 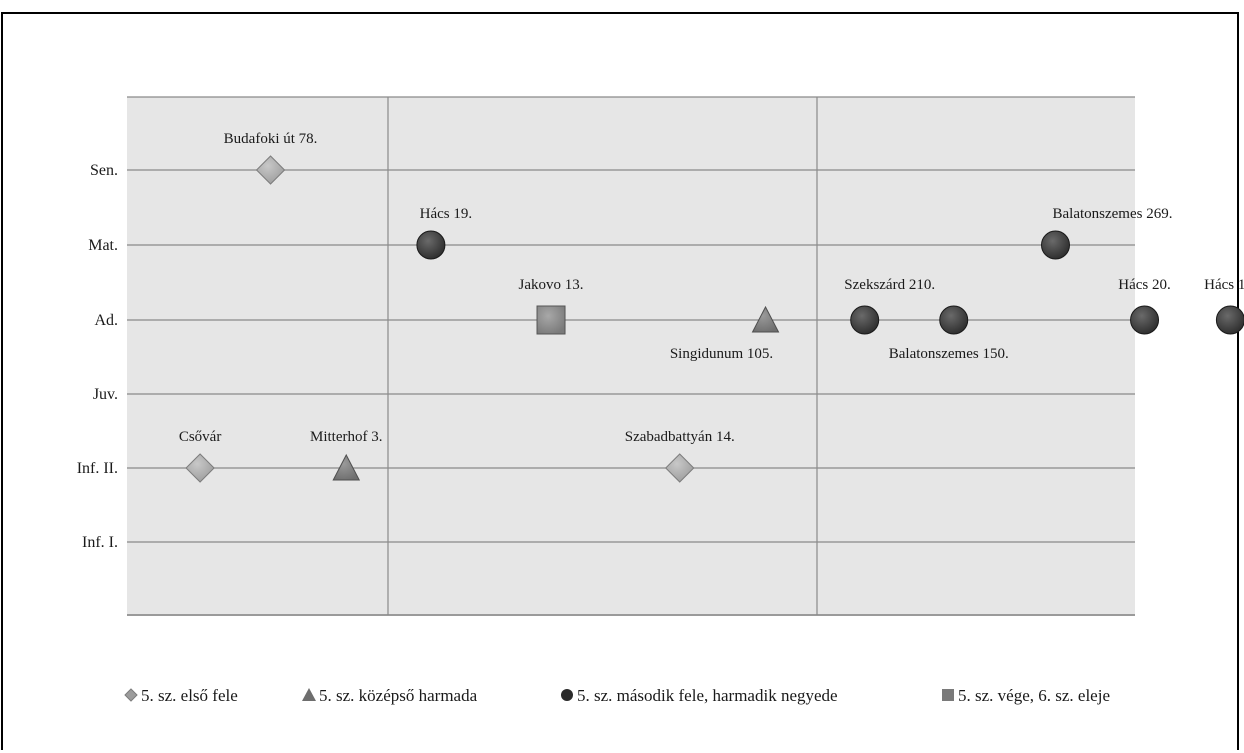 What do you see at coordinates (889, 285) in the screenshot?
I see `data-label: Szekszárd 210.` at bounding box center [889, 285].